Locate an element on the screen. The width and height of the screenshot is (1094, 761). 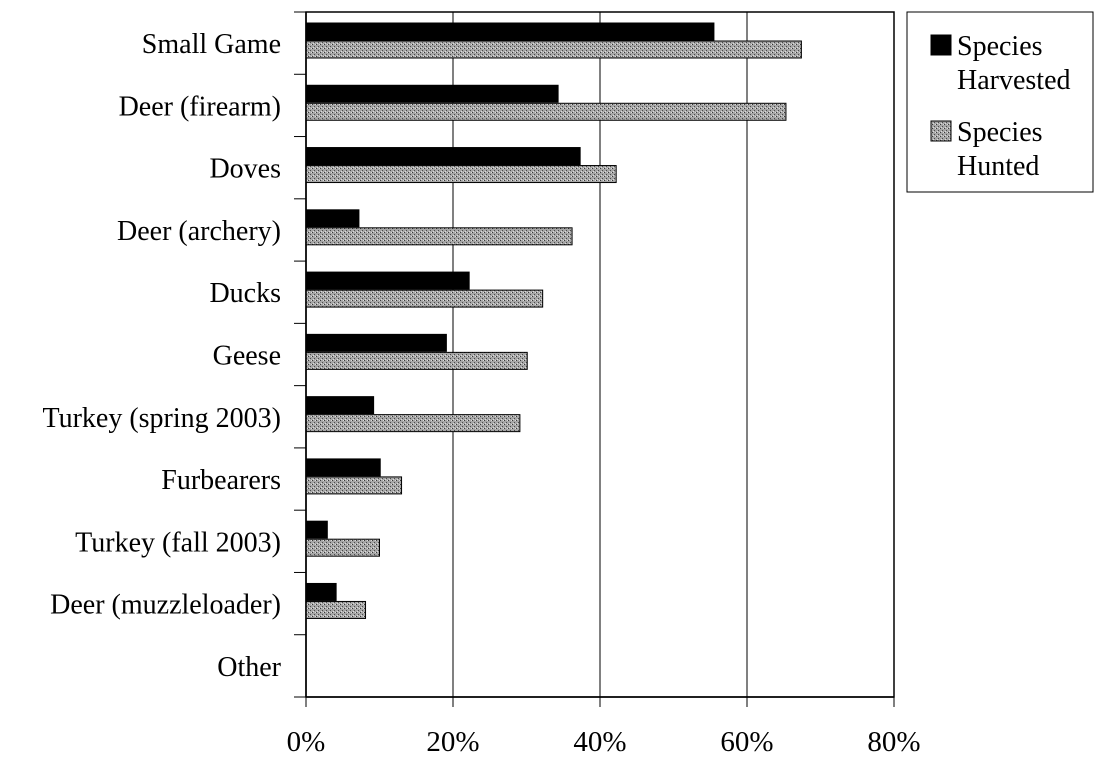
x-tick-label: 80% is located at coordinates (893, 742).